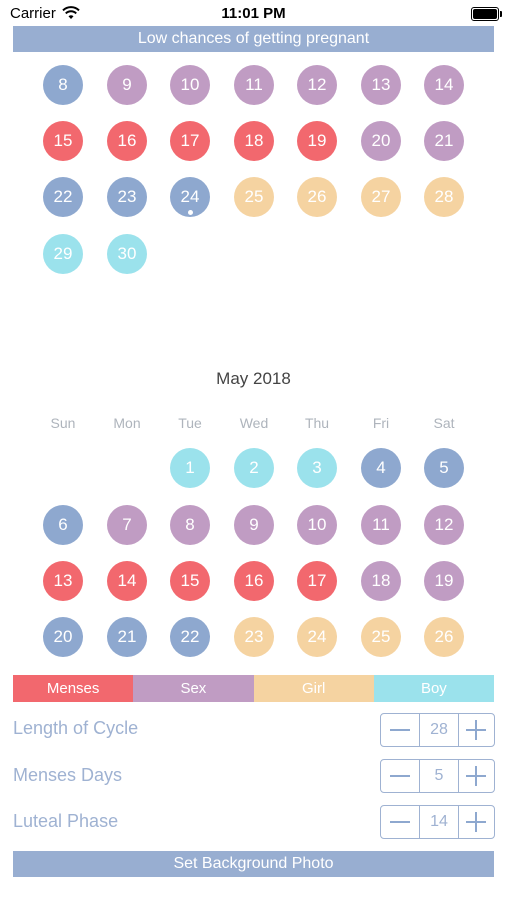  What do you see at coordinates (253, 378) in the screenshot?
I see `month-title: May 2018` at bounding box center [253, 378].